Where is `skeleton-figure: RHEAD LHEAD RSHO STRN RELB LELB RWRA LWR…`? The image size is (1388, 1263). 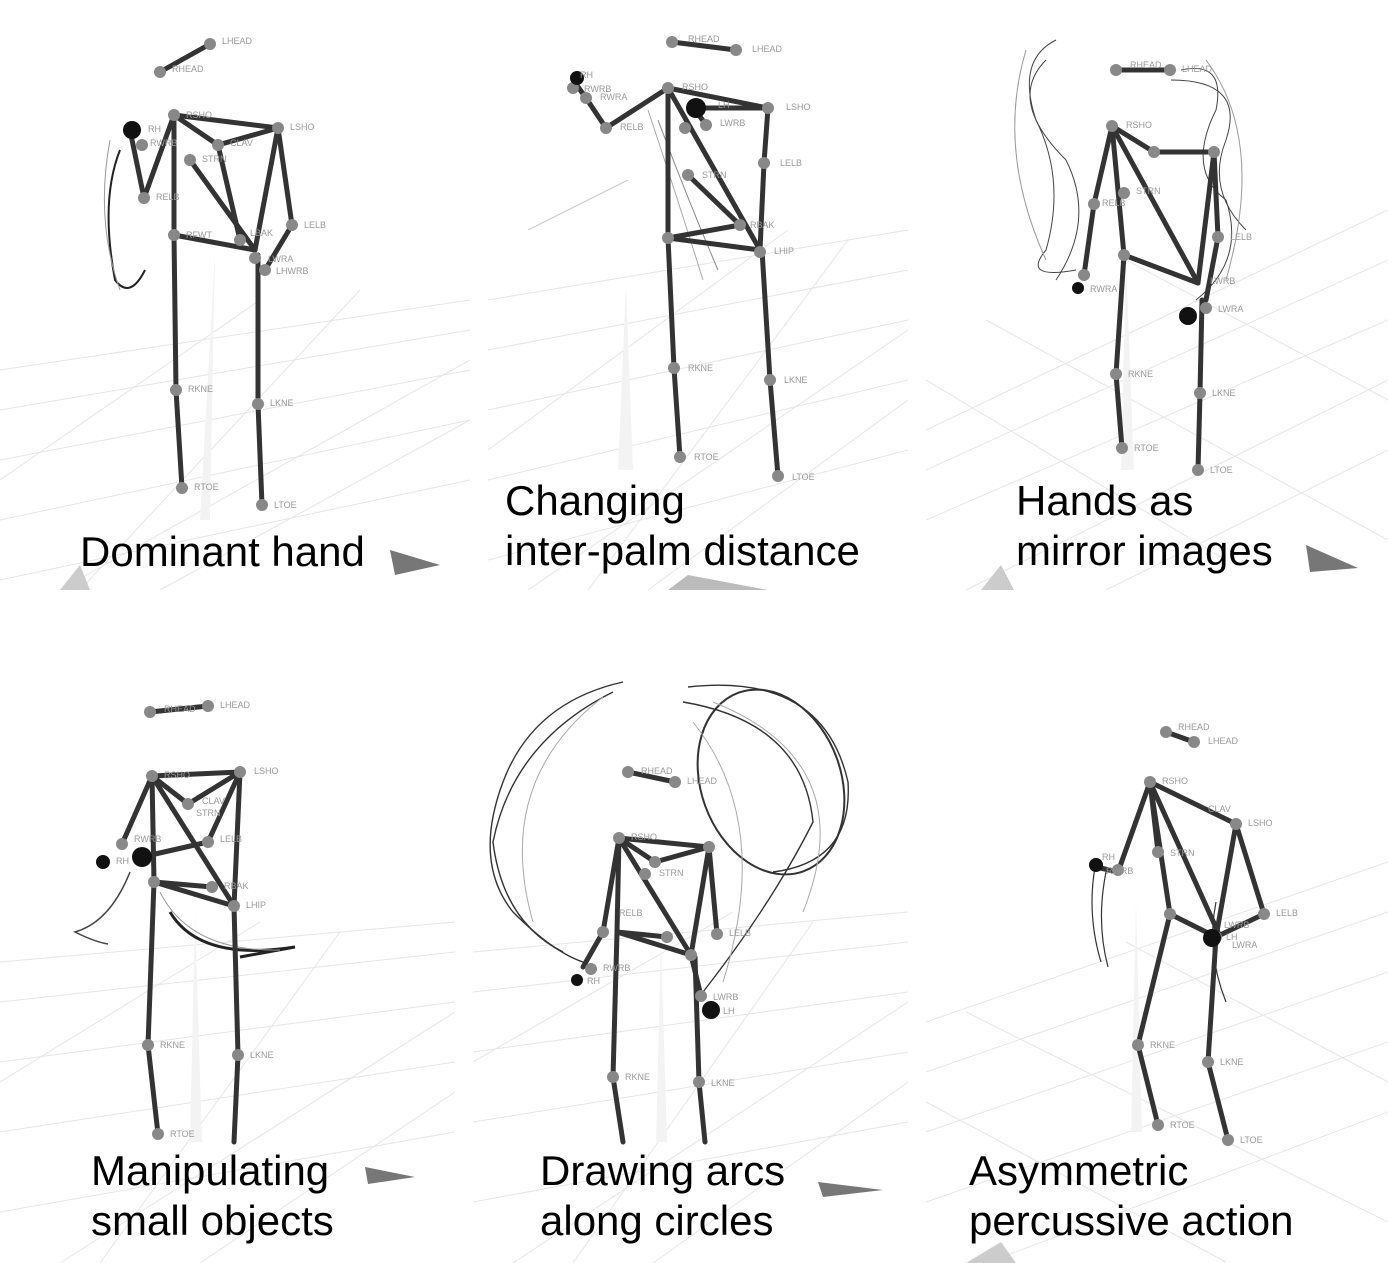 skeleton-figure: RHEAD LHEAD RSHO STRN RELB LELB RWRA LWR… is located at coordinates (1157, 314).